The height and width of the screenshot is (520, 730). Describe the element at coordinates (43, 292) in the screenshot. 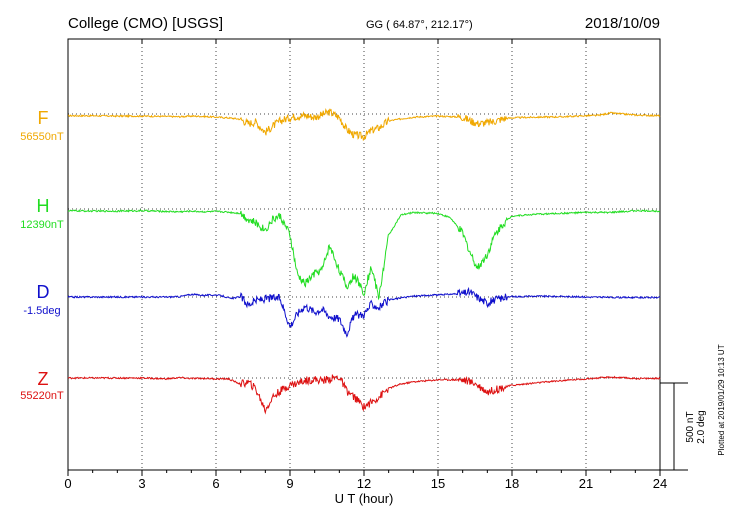

I see `series-name-d: D` at that location.